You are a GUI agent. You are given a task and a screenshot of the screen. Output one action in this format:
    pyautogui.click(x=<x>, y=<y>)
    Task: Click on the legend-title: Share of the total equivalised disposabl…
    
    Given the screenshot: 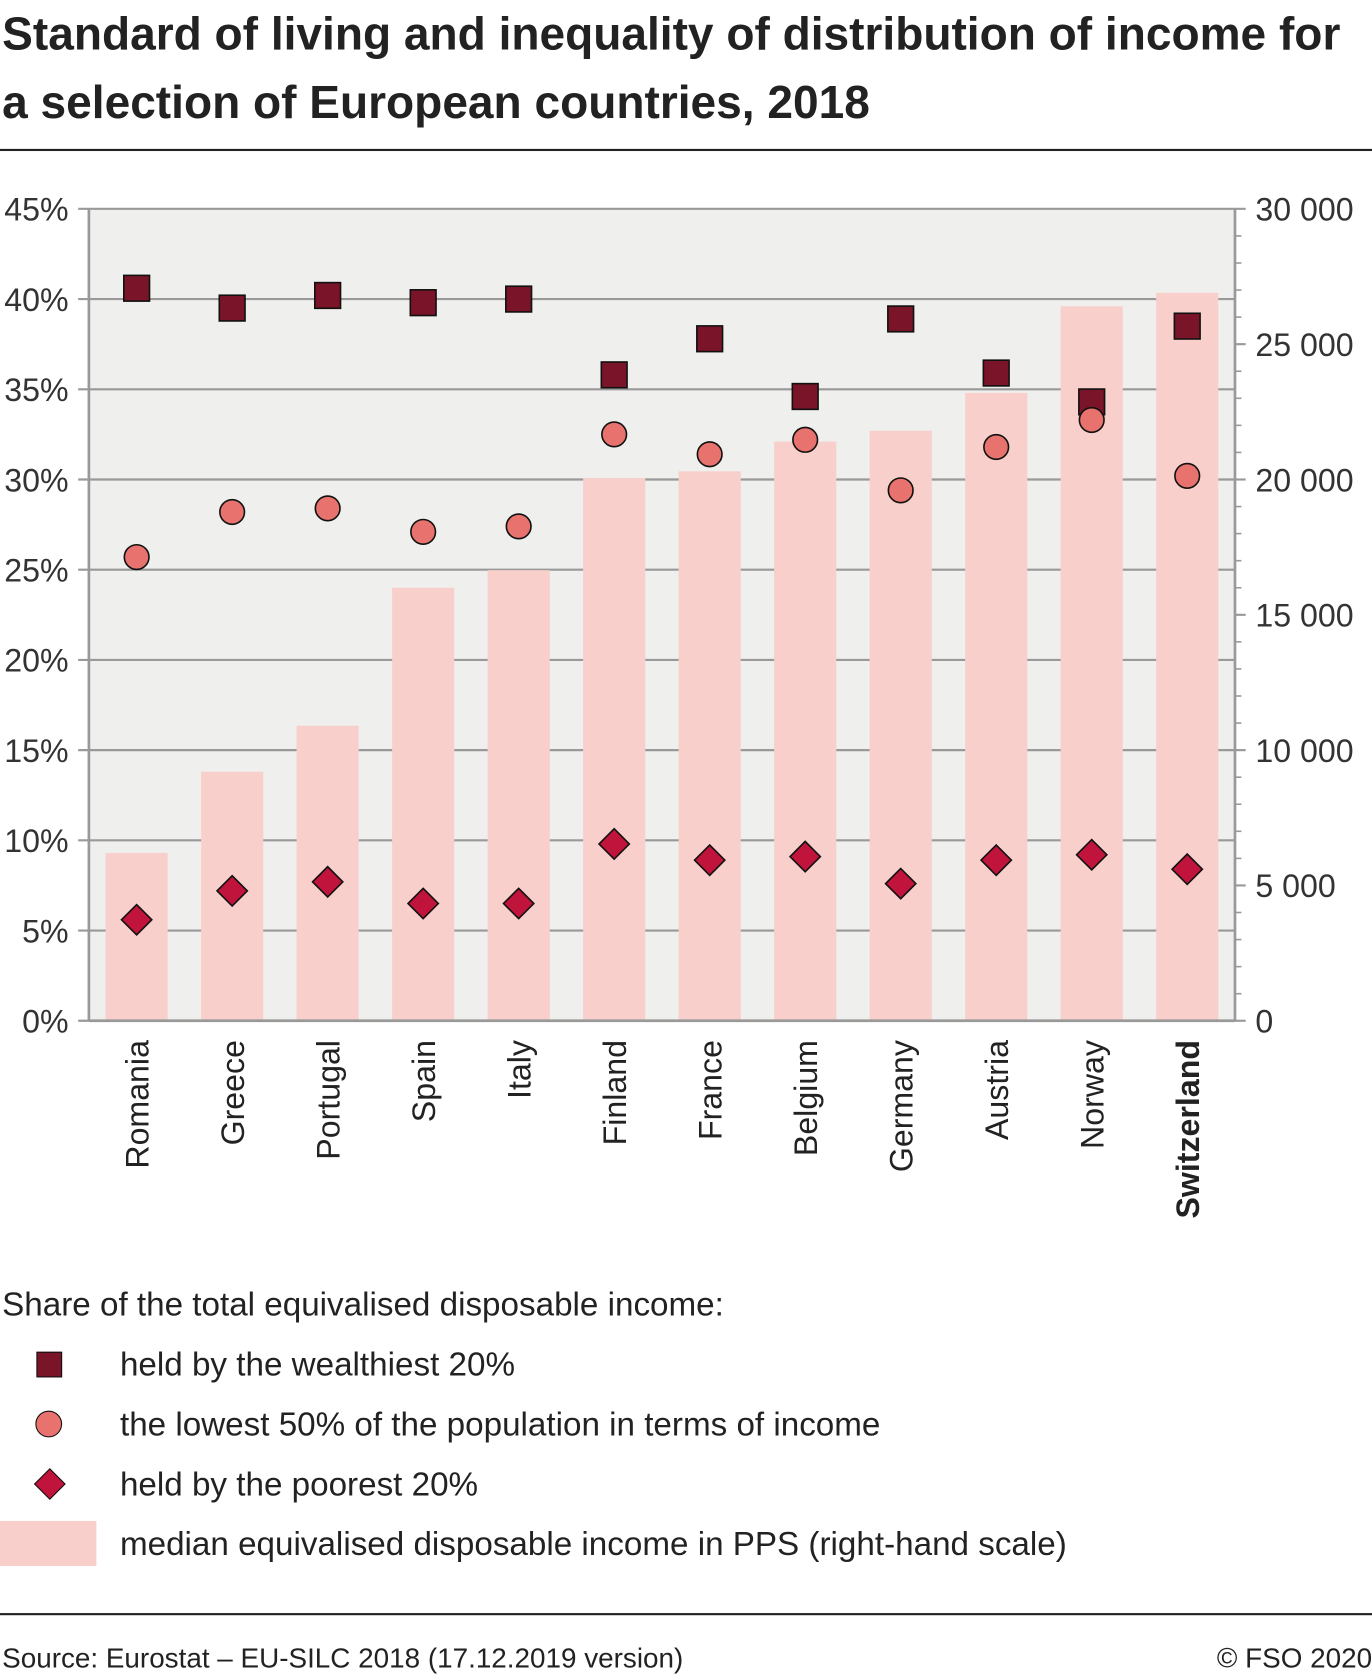 What is the action you would take?
    pyautogui.click(x=363, y=1304)
    